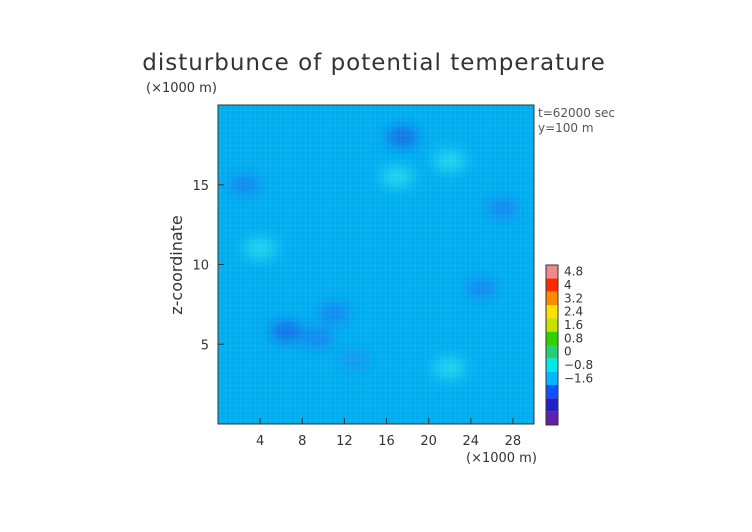  Describe the element at coordinates (176, 265) in the screenshot. I see `y-axis-label: z-coordinate` at that location.